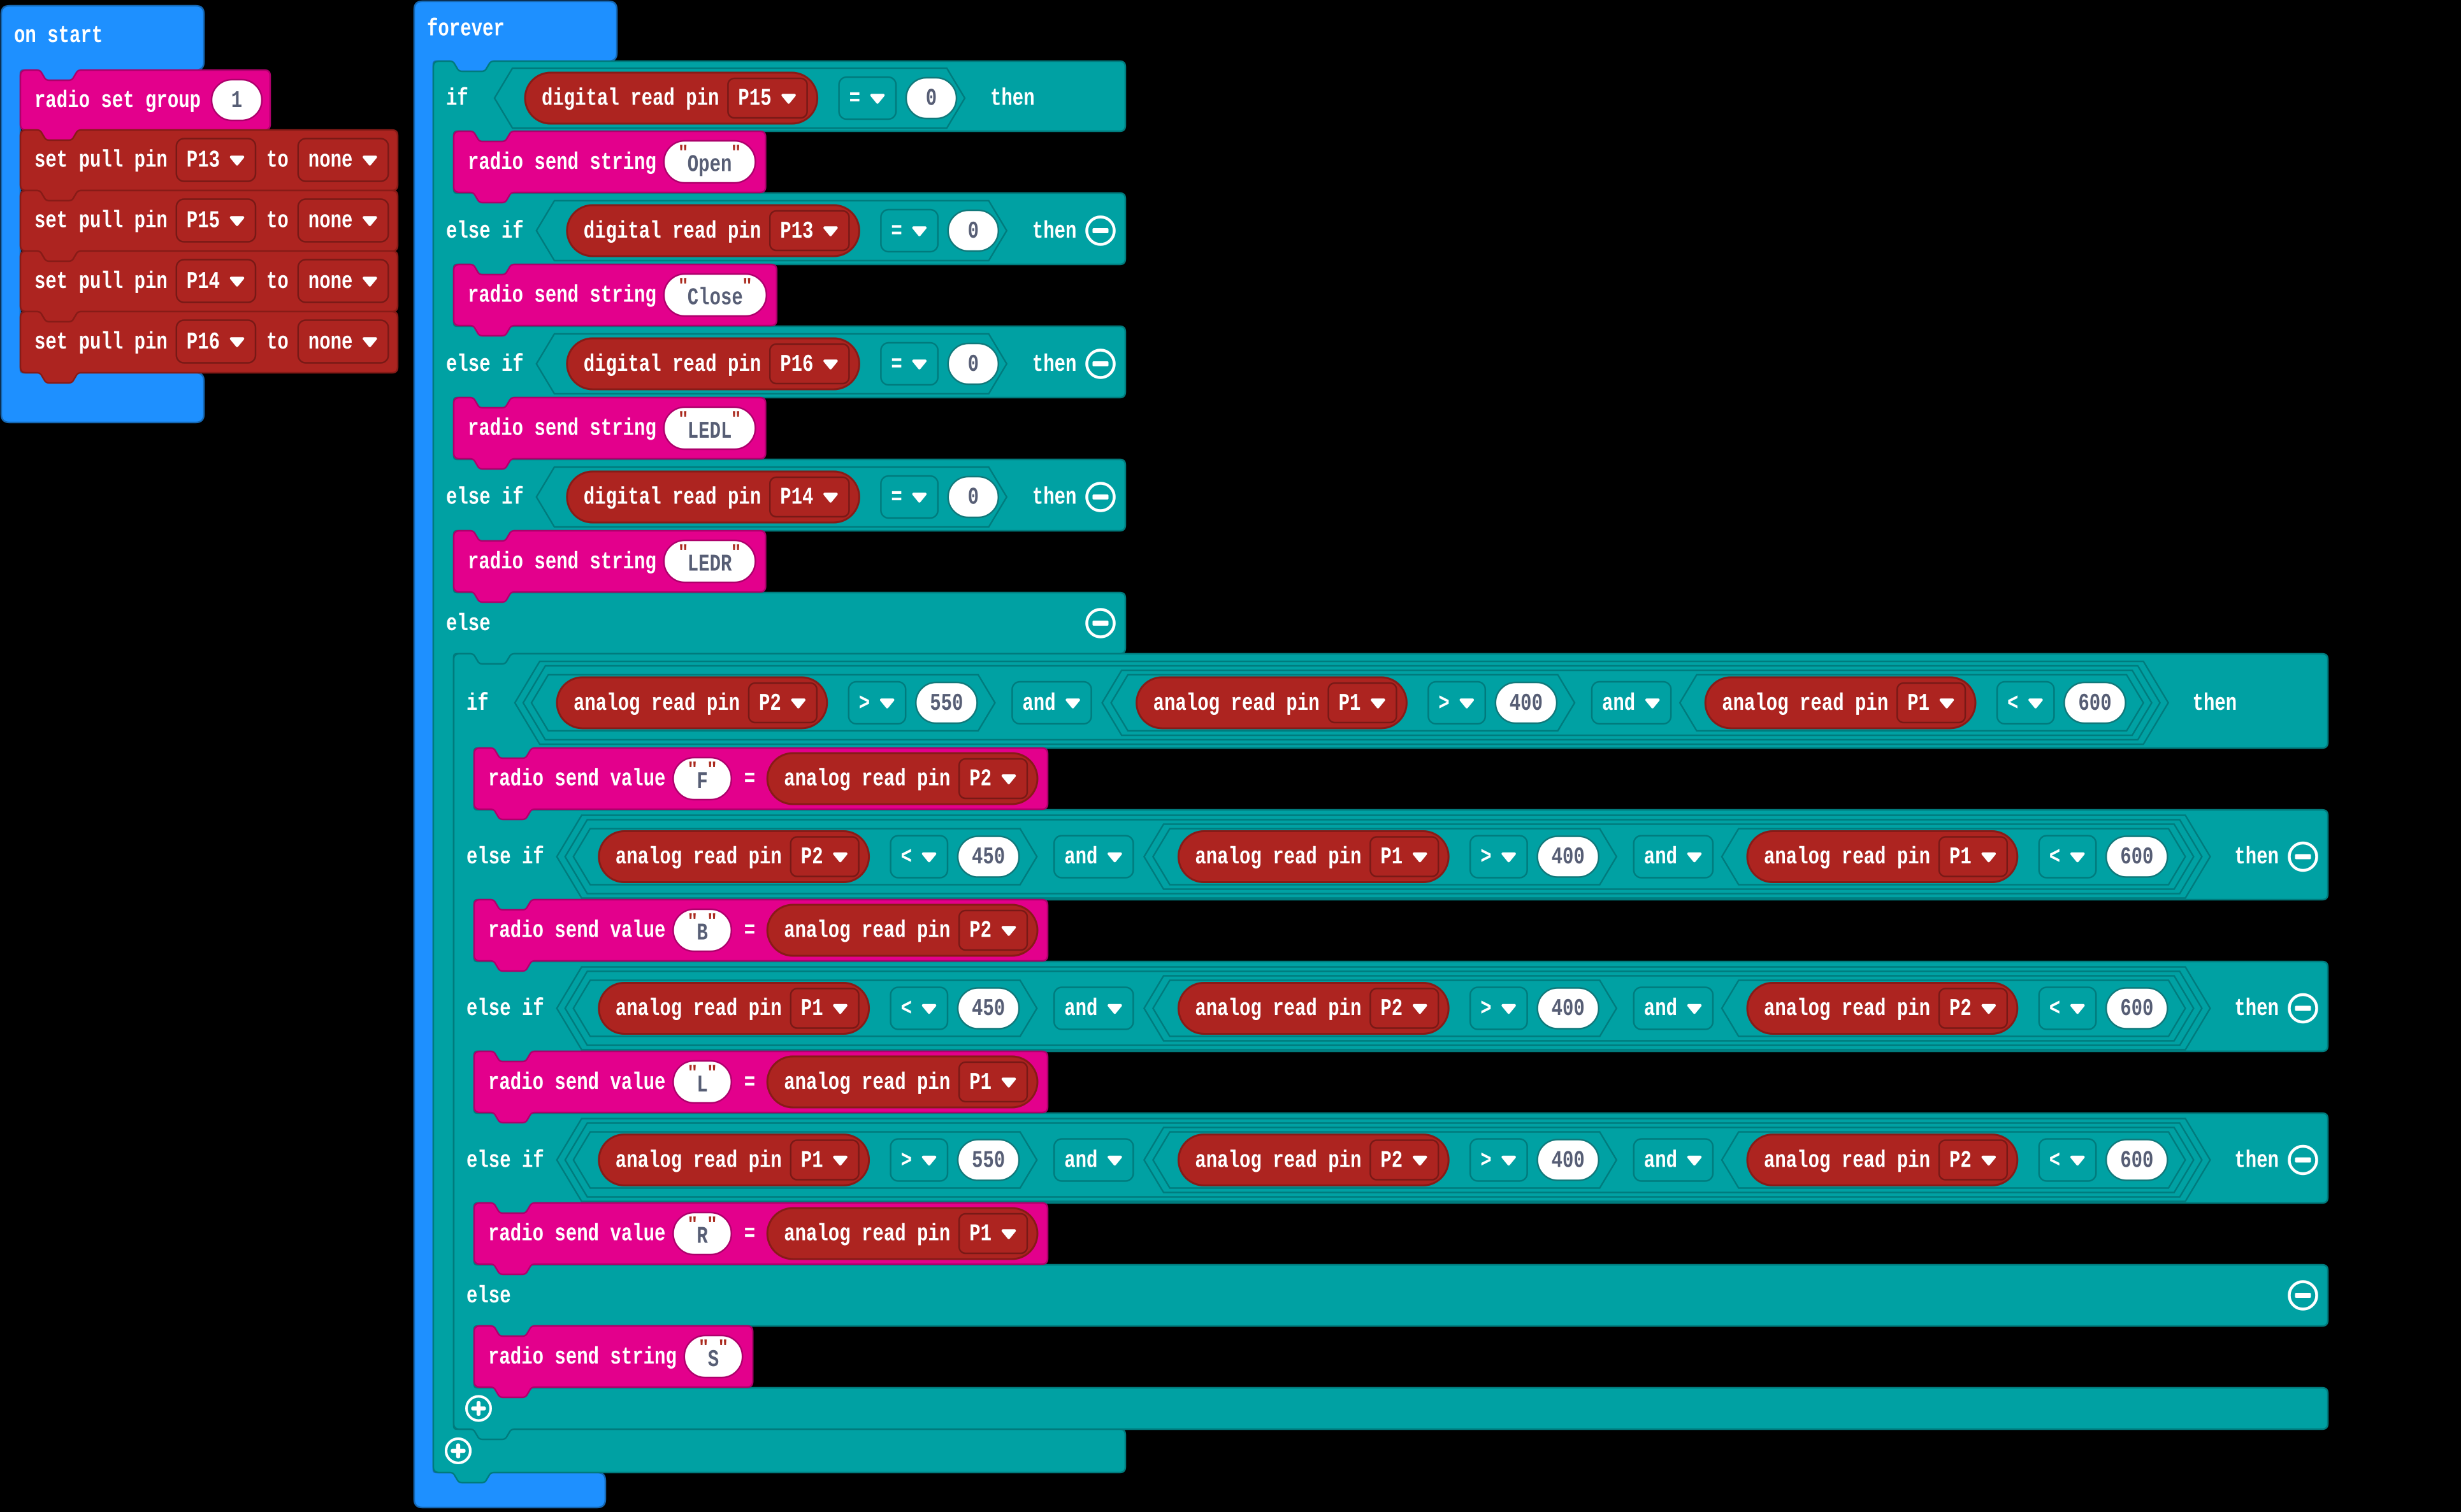  Describe the element at coordinates (701, 782) in the screenshot. I see `svg-text: F` at that location.